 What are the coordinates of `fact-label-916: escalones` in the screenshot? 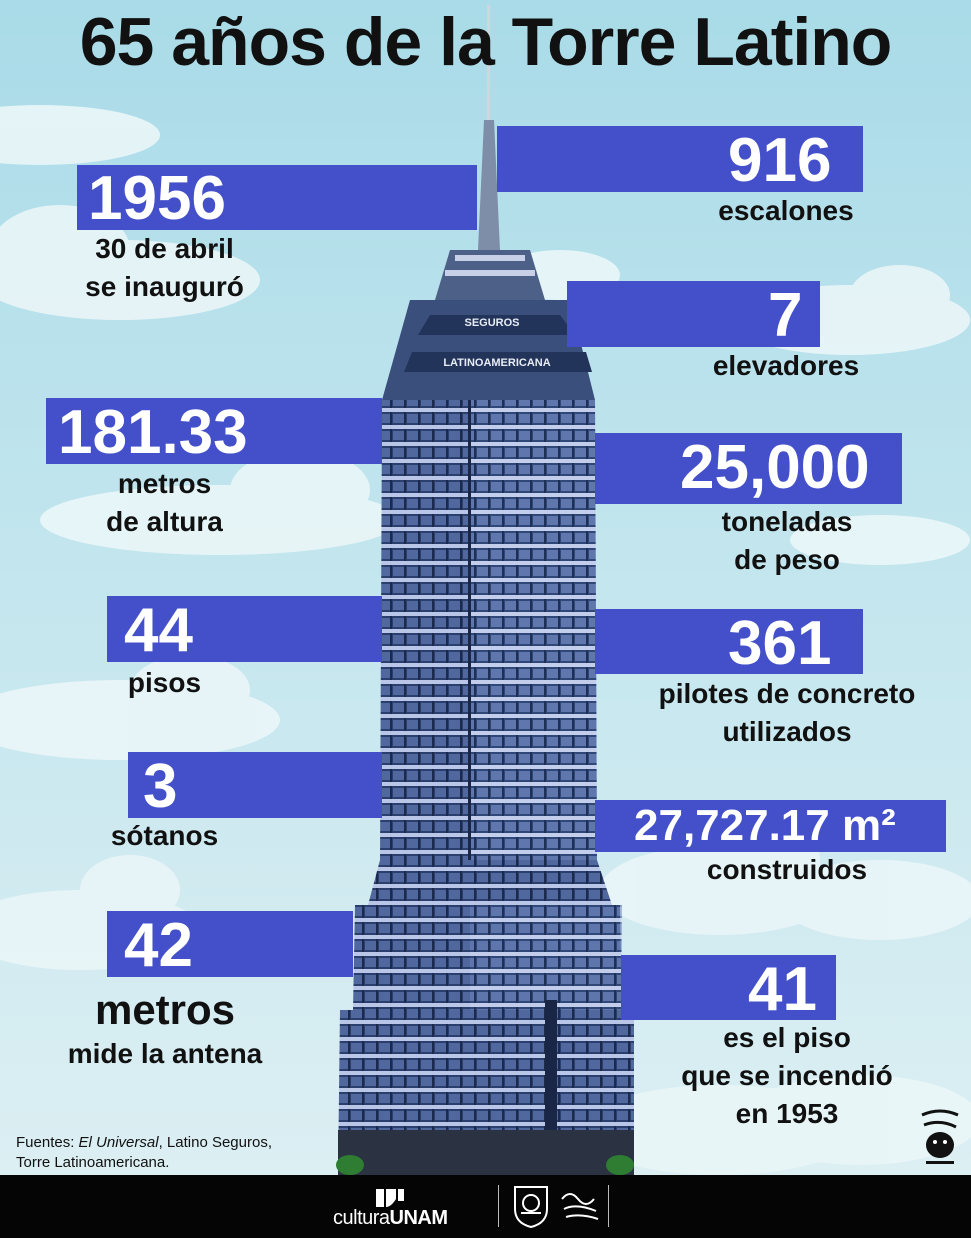 It's located at (786, 211).